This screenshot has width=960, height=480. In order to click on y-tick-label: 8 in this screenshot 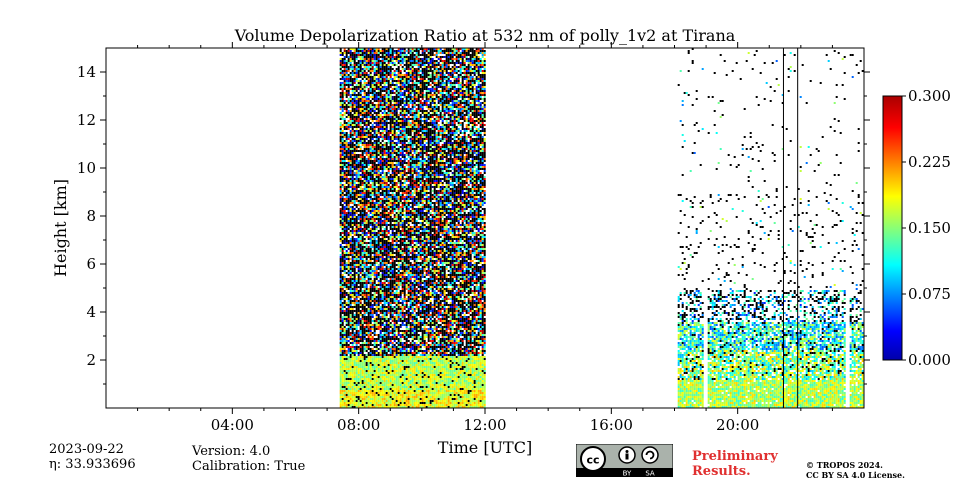, I will do `click(91, 216)`.